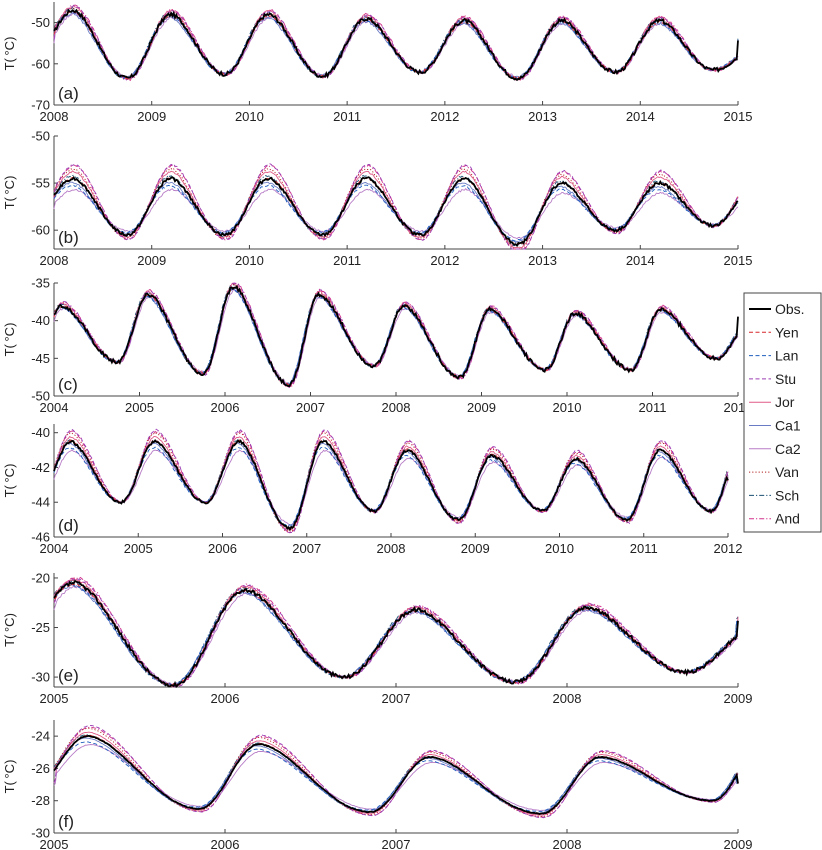  I want to click on x-tick-label: 2013, so click(542, 116).